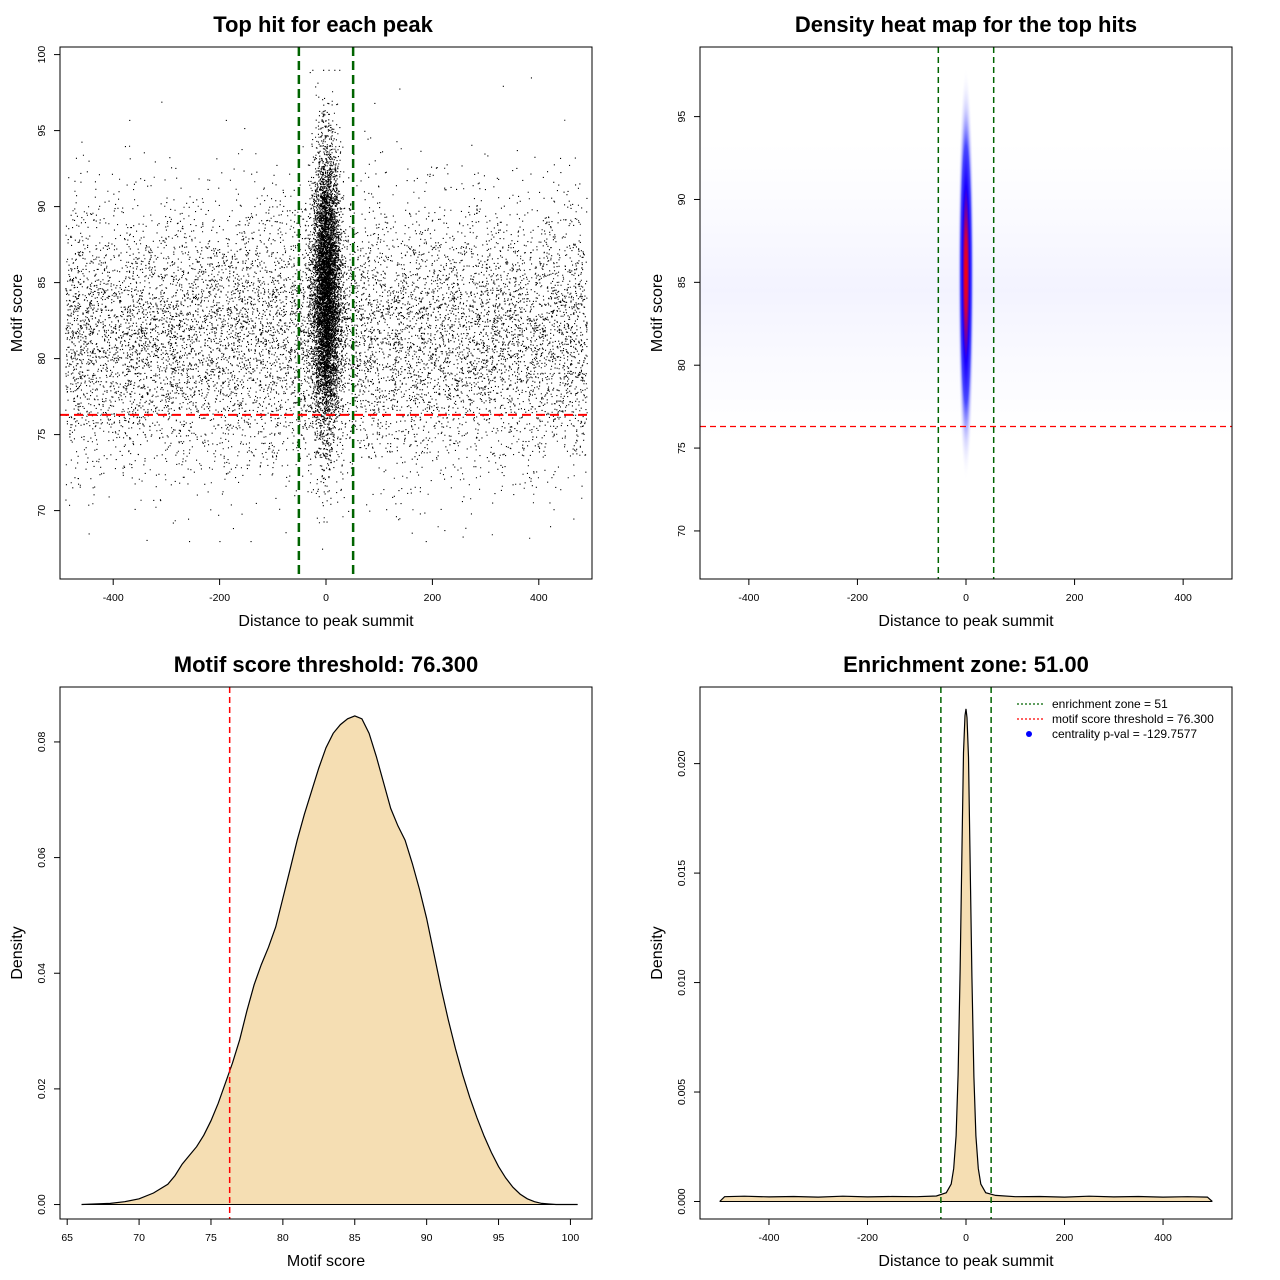 The image size is (1280, 1280). What do you see at coordinates (42, 973) in the screenshot?
I see `score-density-ytick-label: 0.04` at bounding box center [42, 973].